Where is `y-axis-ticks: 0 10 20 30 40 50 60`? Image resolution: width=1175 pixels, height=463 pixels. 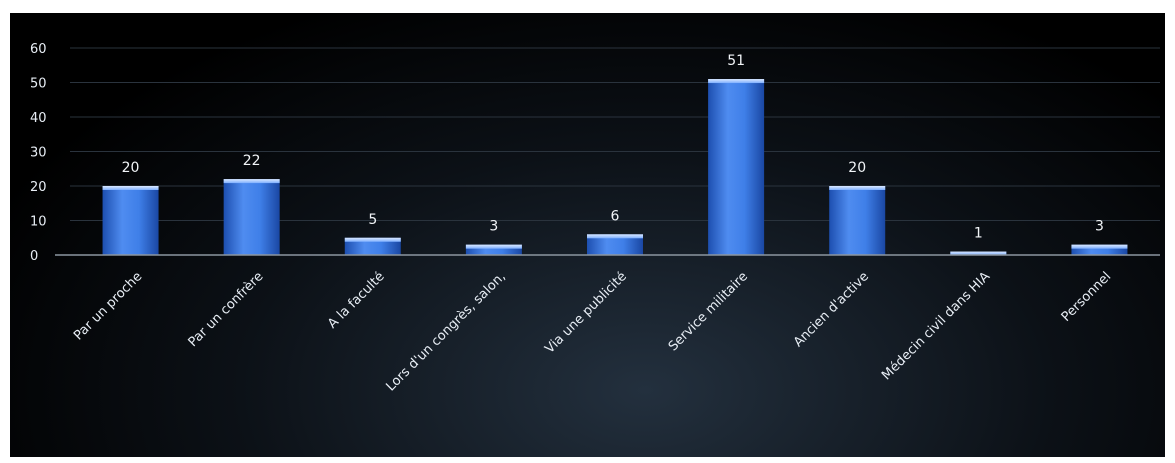 y-axis-ticks: 0 10 20 30 40 50 60 is located at coordinates (38, 153).